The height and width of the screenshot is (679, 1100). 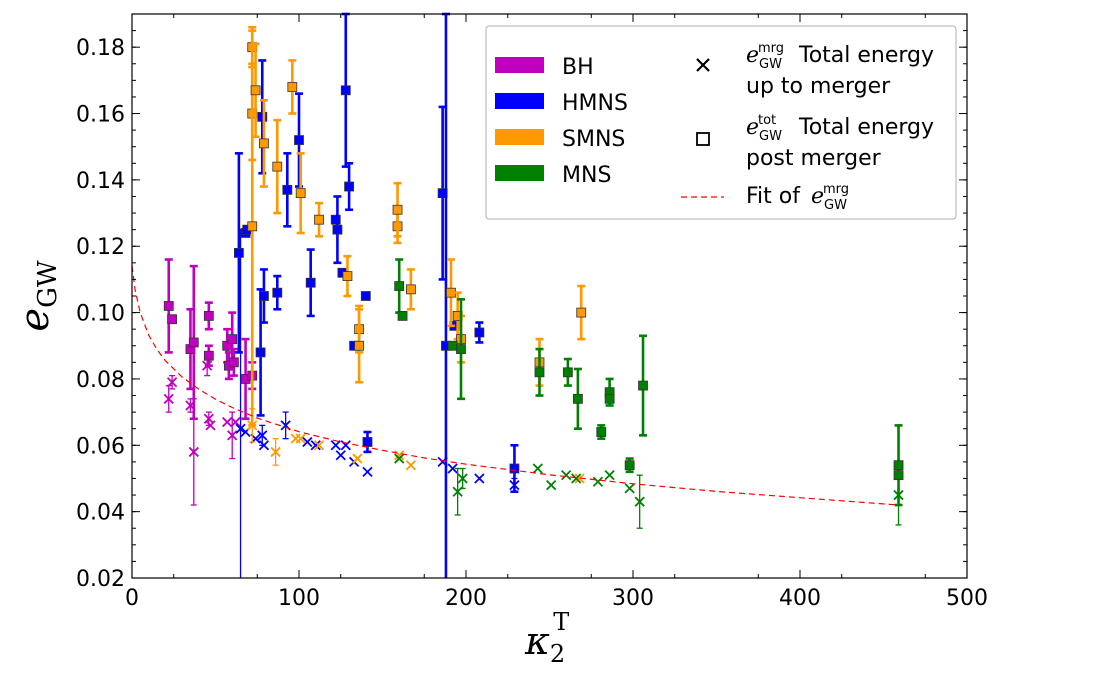 I want to click on legend-fit-sub: GW, so click(x=835, y=205).